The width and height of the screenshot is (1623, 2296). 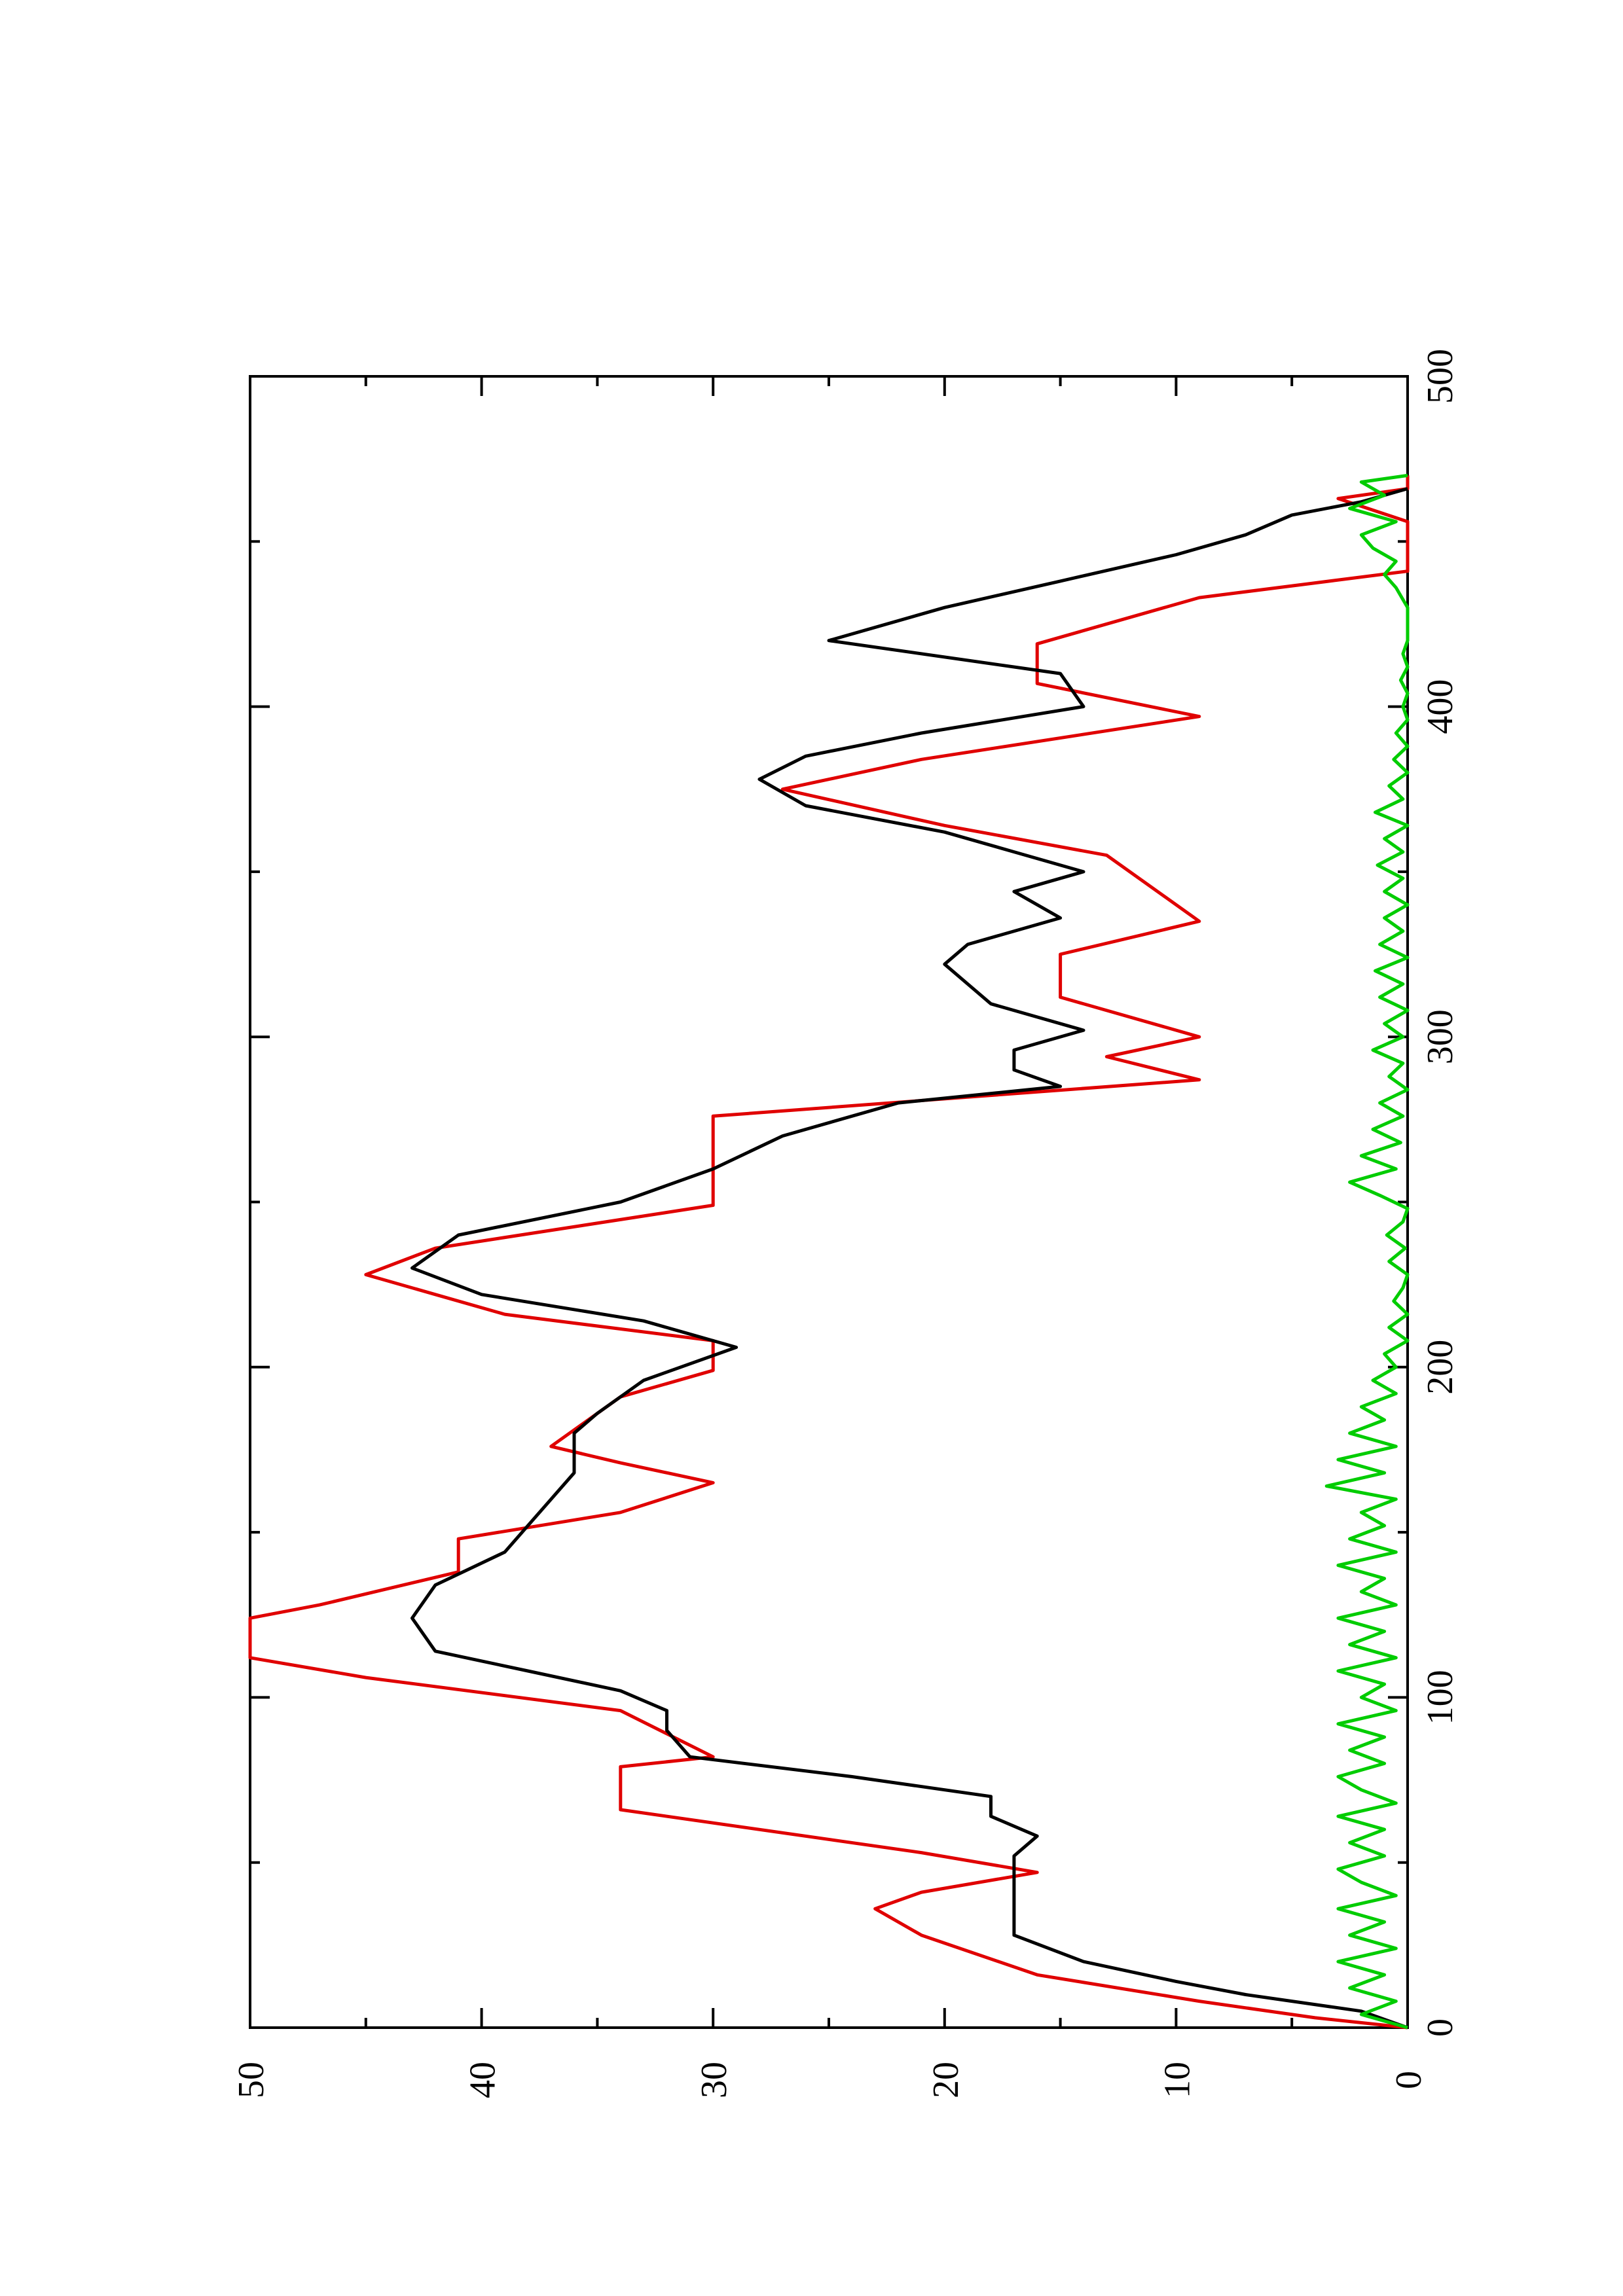 What do you see at coordinates (946, 2080) in the screenshot?
I see `y-tick-label: 20` at bounding box center [946, 2080].